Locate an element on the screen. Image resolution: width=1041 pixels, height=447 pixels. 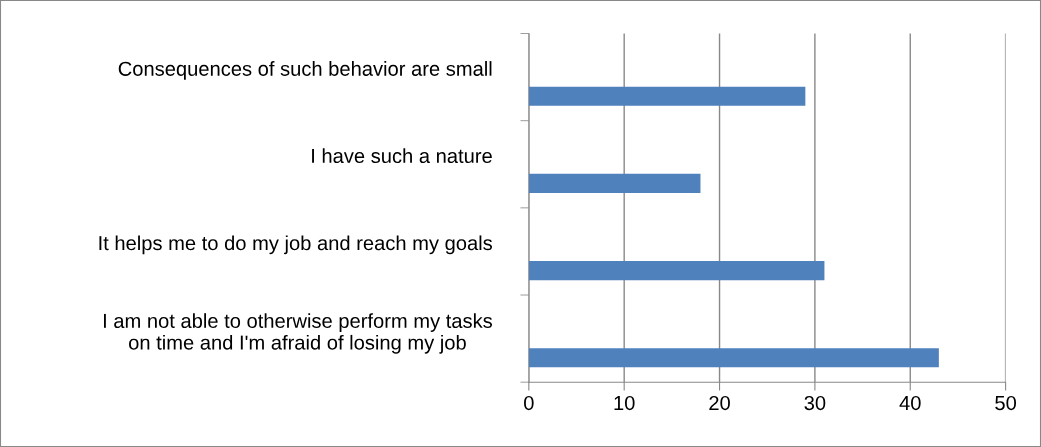
x-tick-label: 0 is located at coordinates (529, 403).